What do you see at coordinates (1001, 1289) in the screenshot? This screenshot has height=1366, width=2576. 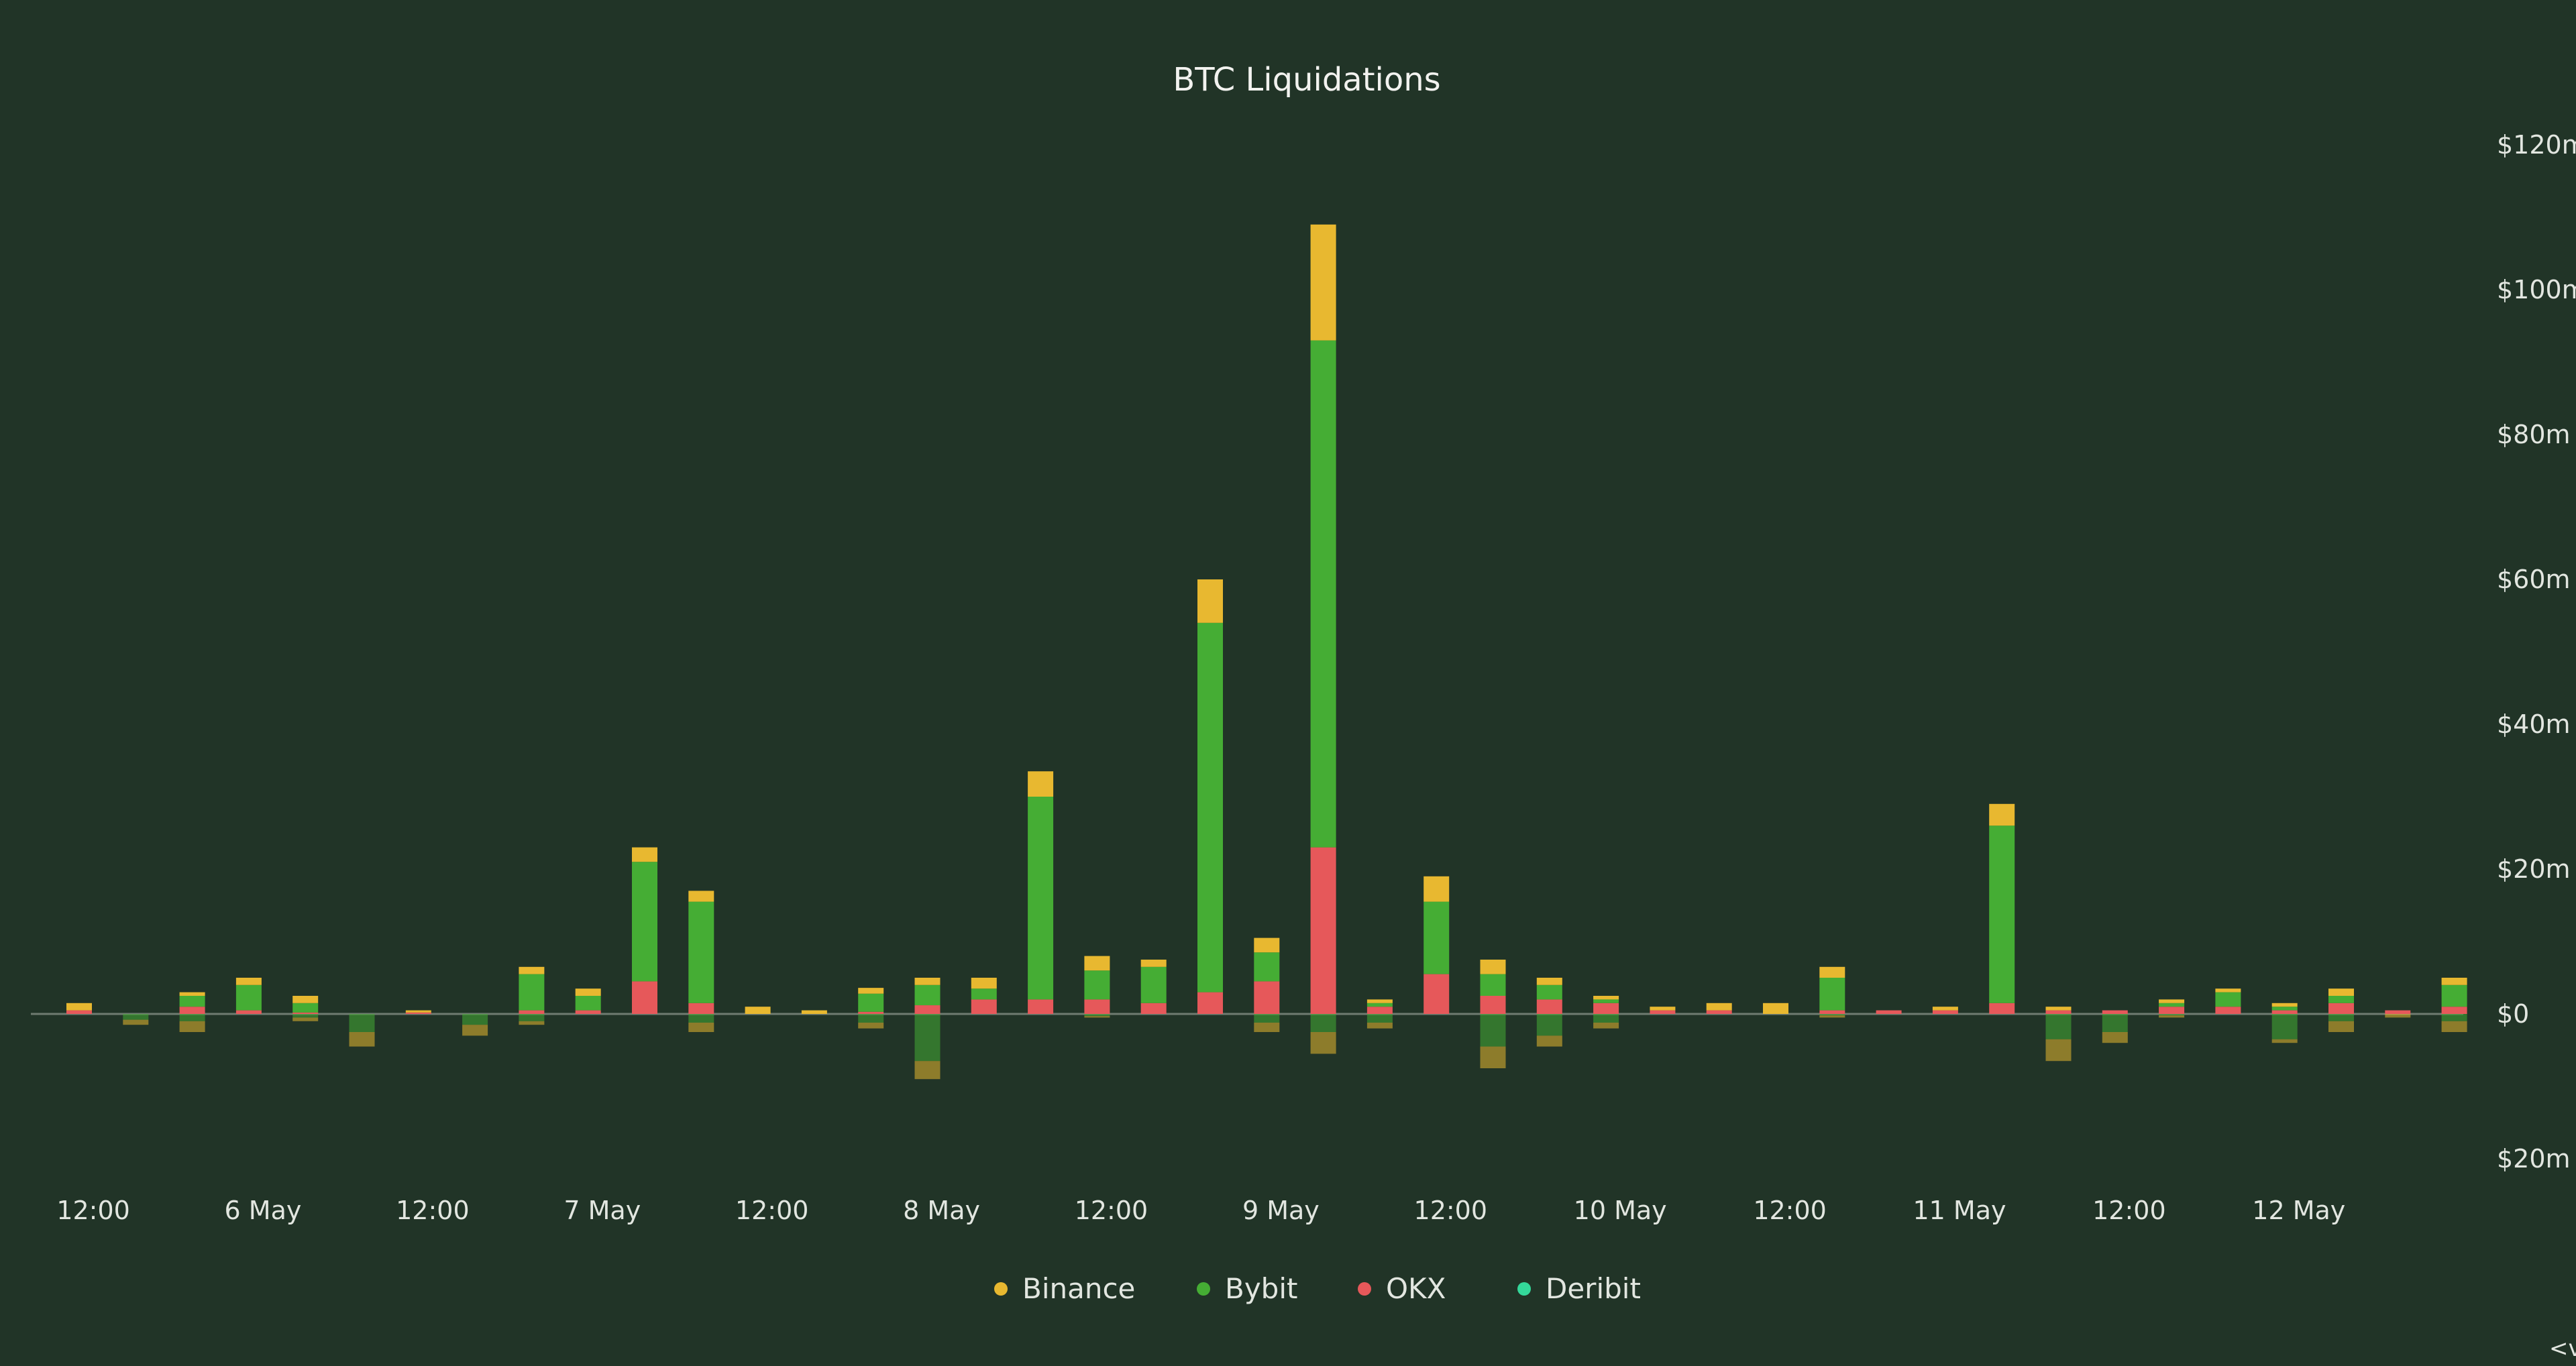 I see `legend-marker-binance` at bounding box center [1001, 1289].